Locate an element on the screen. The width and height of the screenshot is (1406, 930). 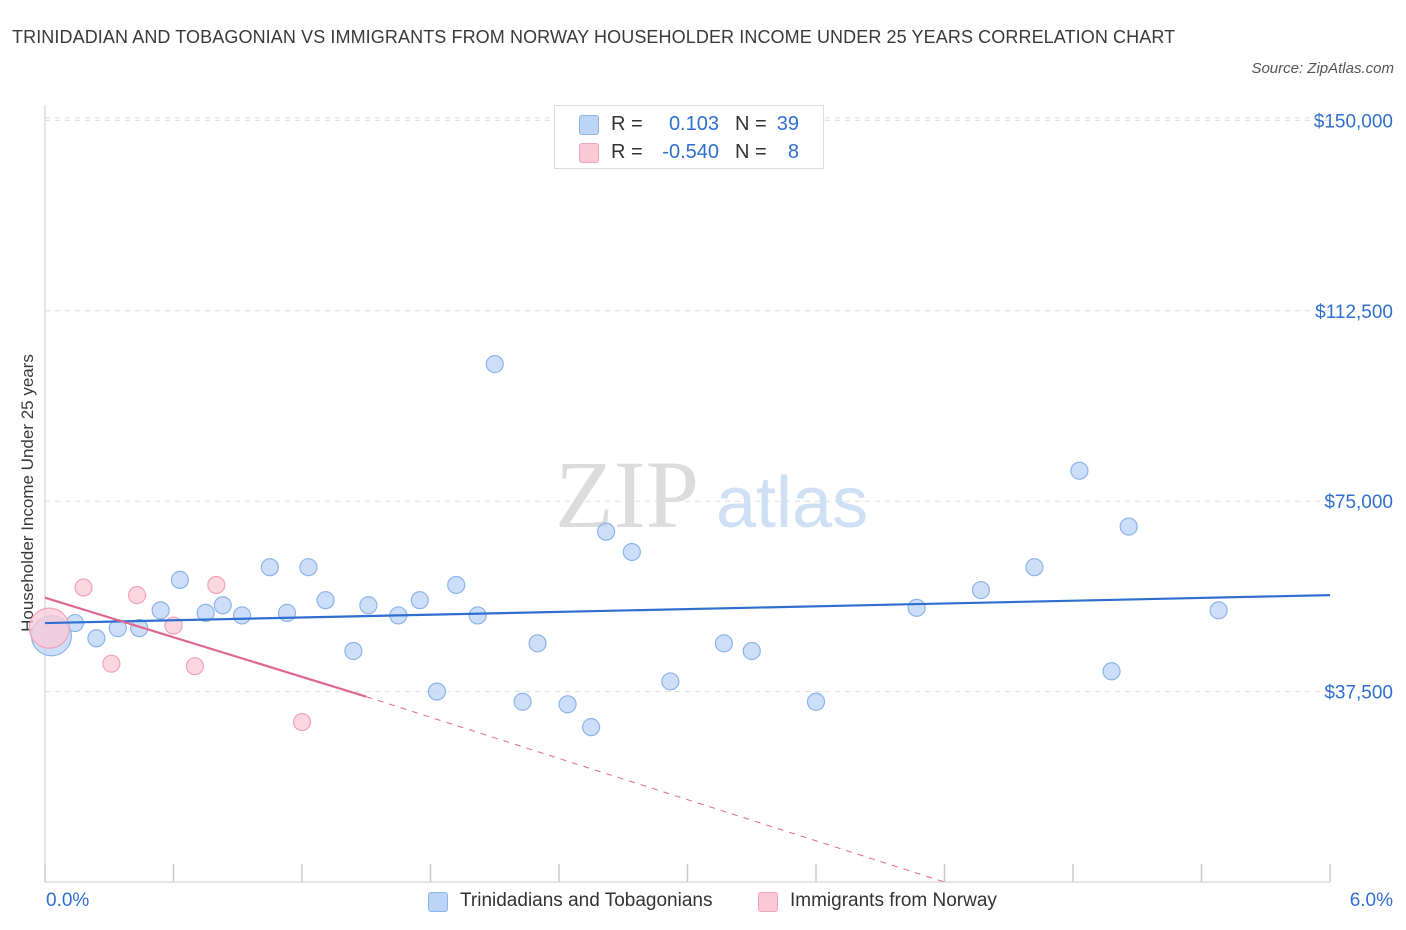
watermark-zip: ZIP is located at coordinates (627, 494).